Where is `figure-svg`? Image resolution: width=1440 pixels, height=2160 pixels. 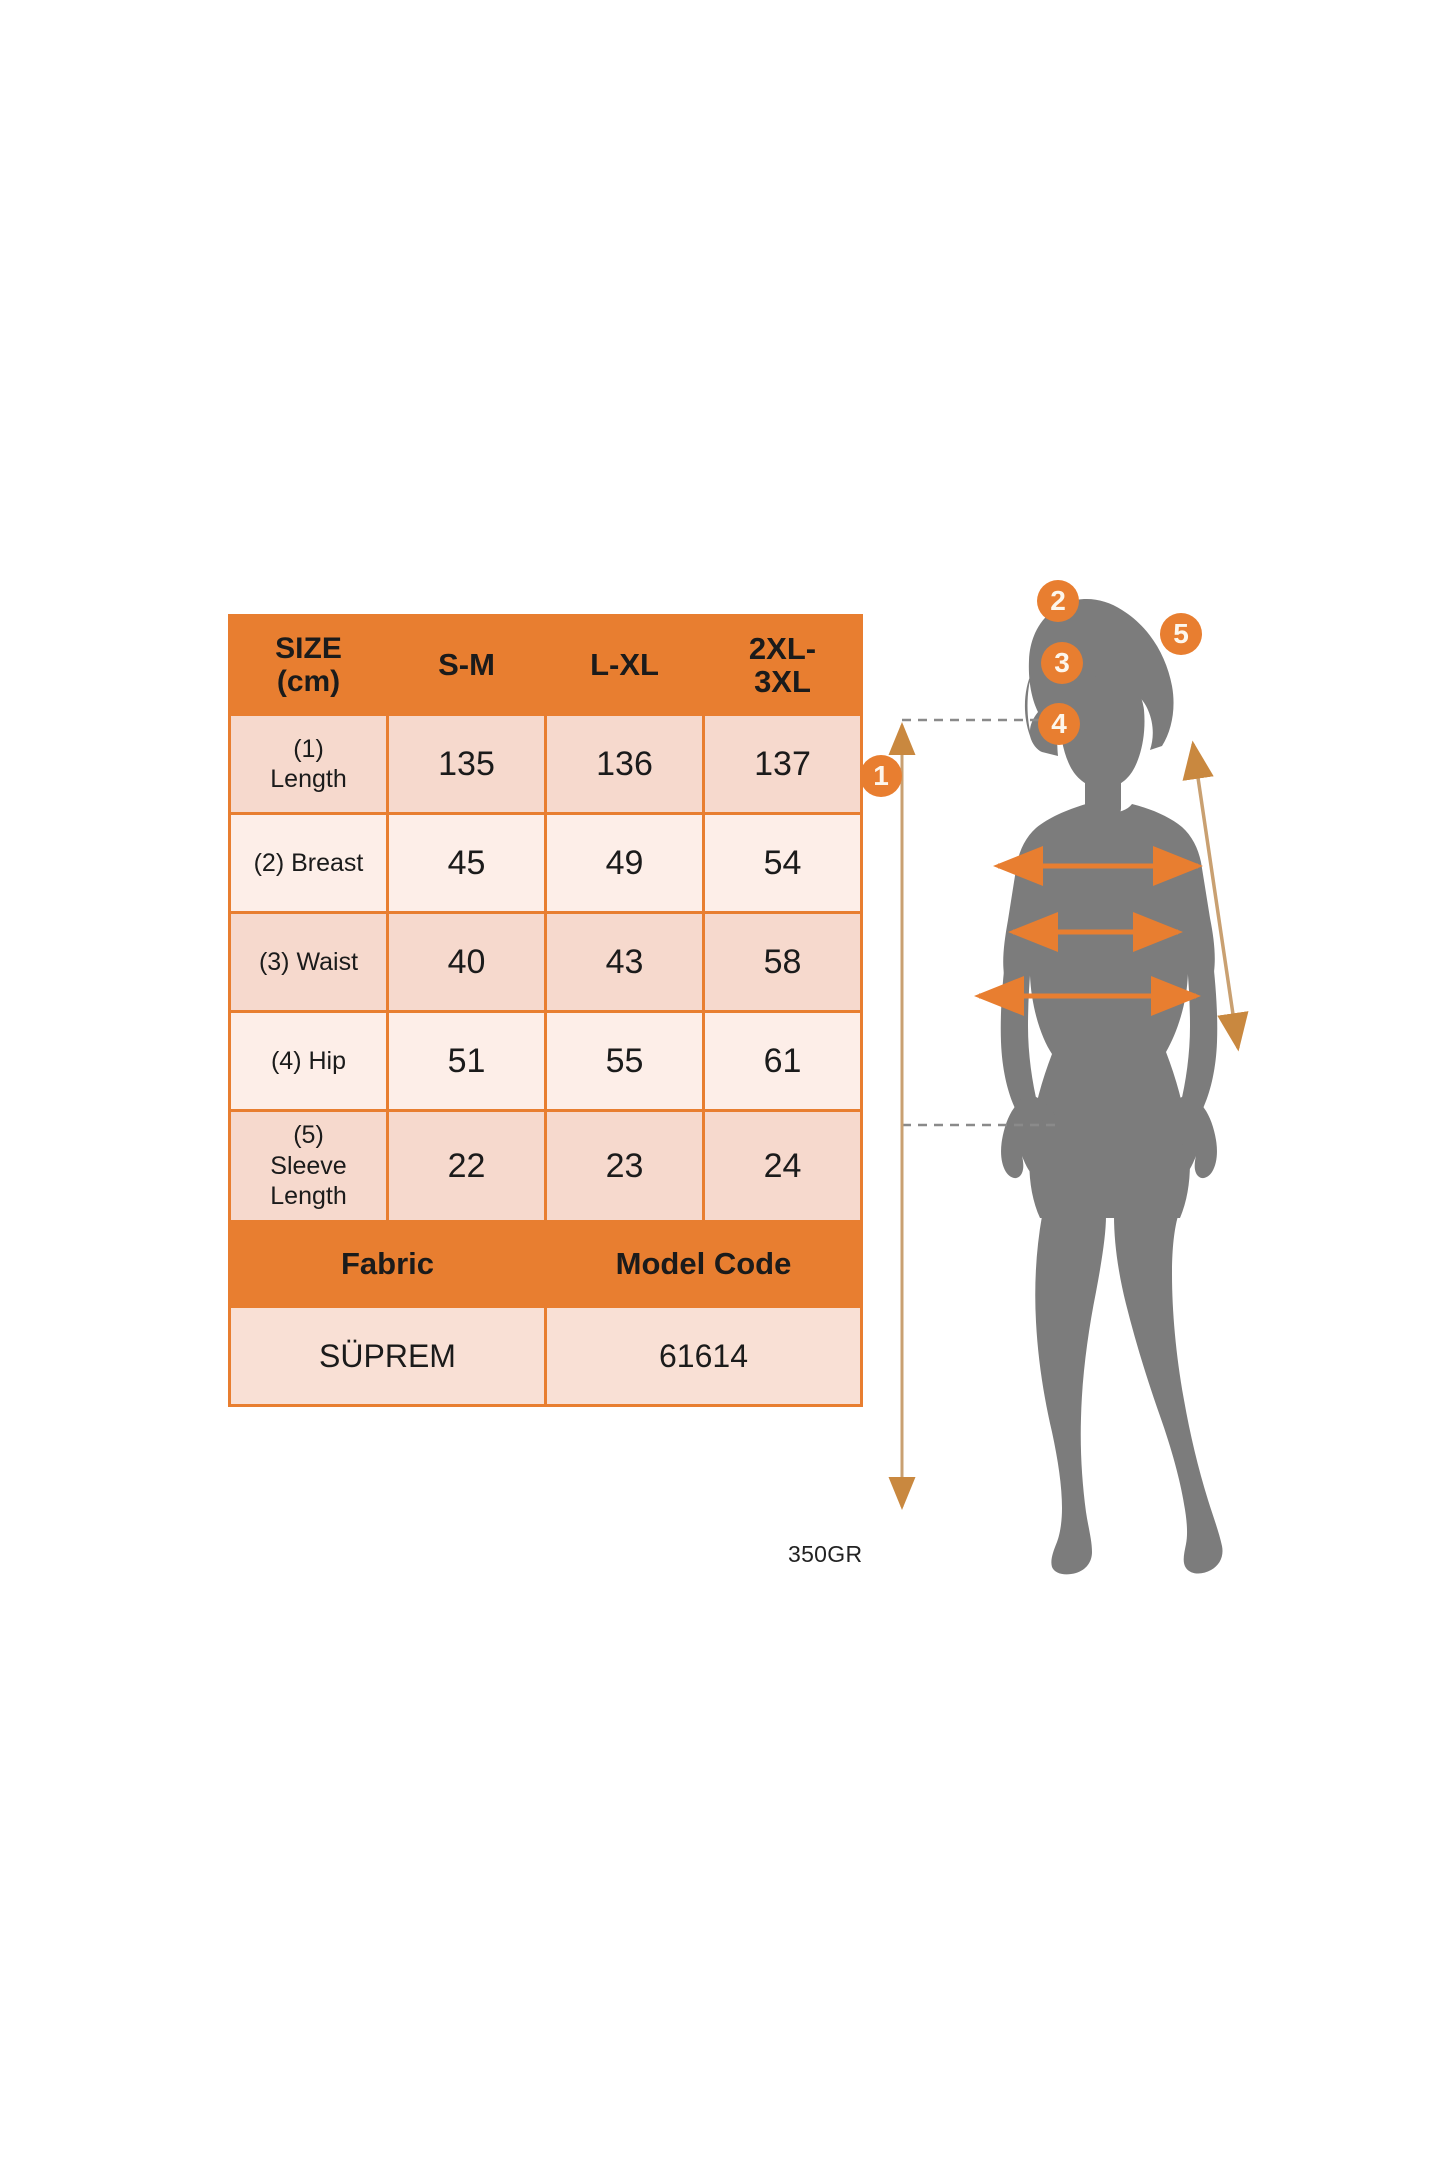
figure-svg is located at coordinates (1068, 1087).